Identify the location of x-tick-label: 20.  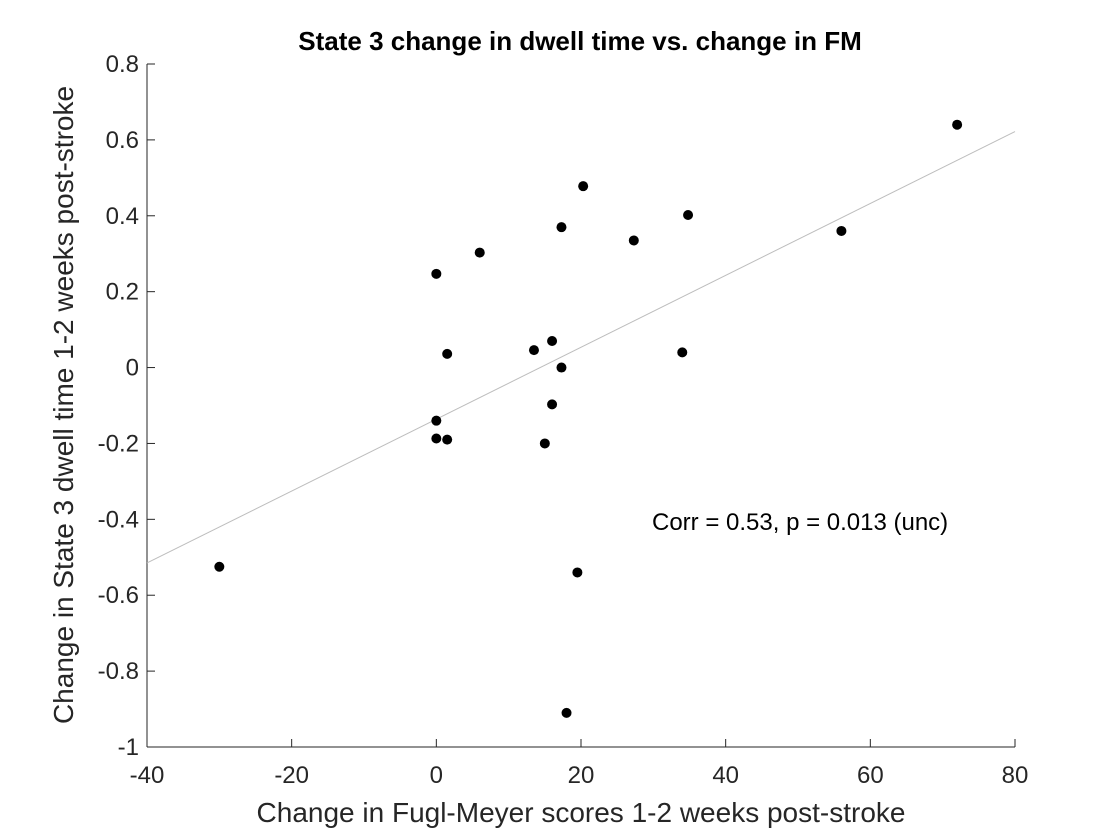
(581, 775).